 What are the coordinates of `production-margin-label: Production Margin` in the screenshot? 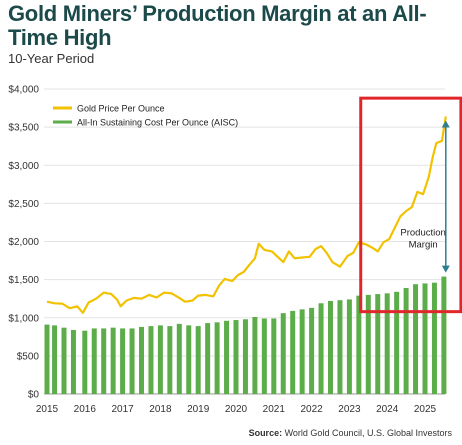 It's located at (422, 239).